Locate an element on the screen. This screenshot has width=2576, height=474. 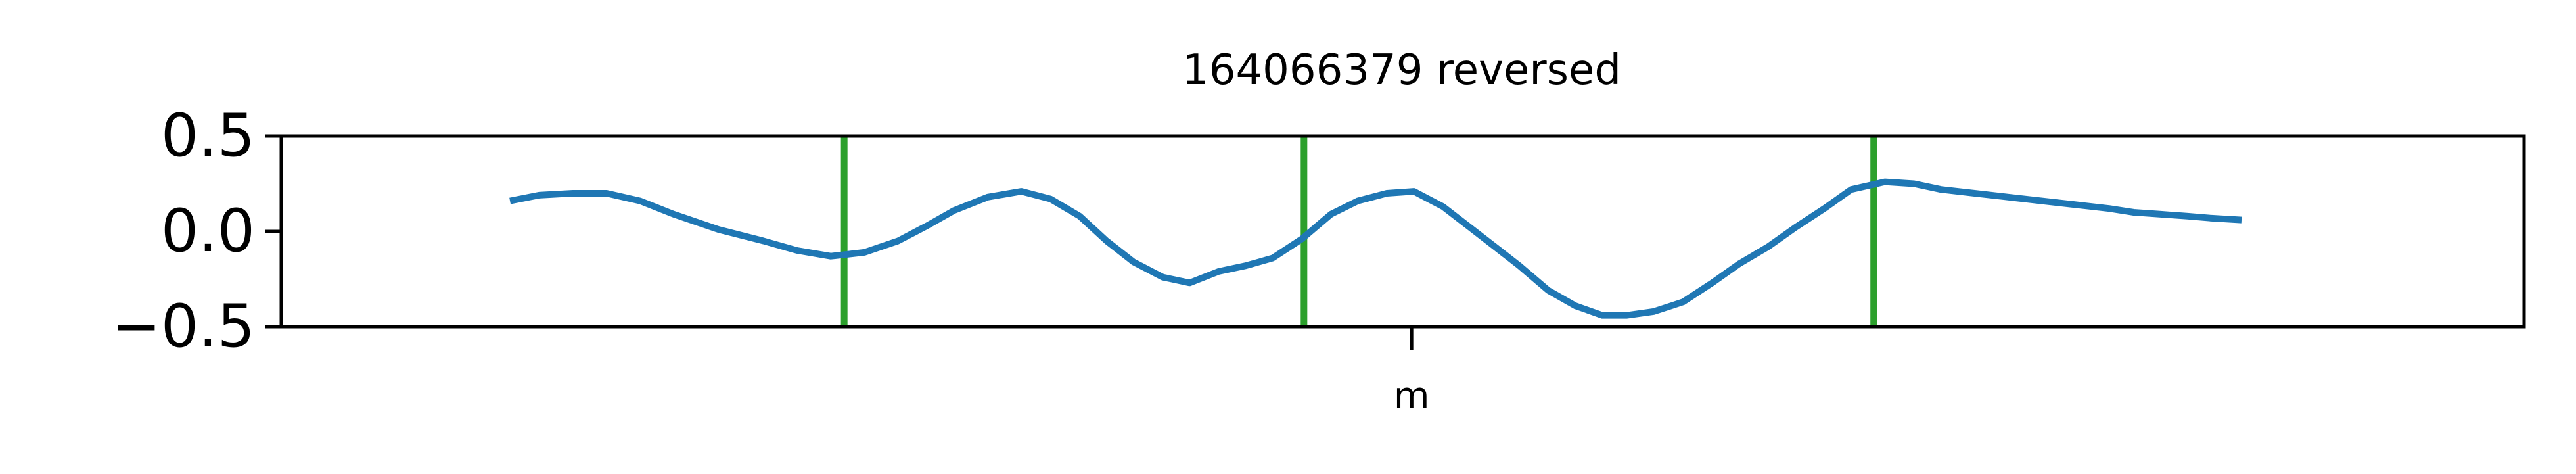
y-tick-label: −0.5 is located at coordinates (183, 327).